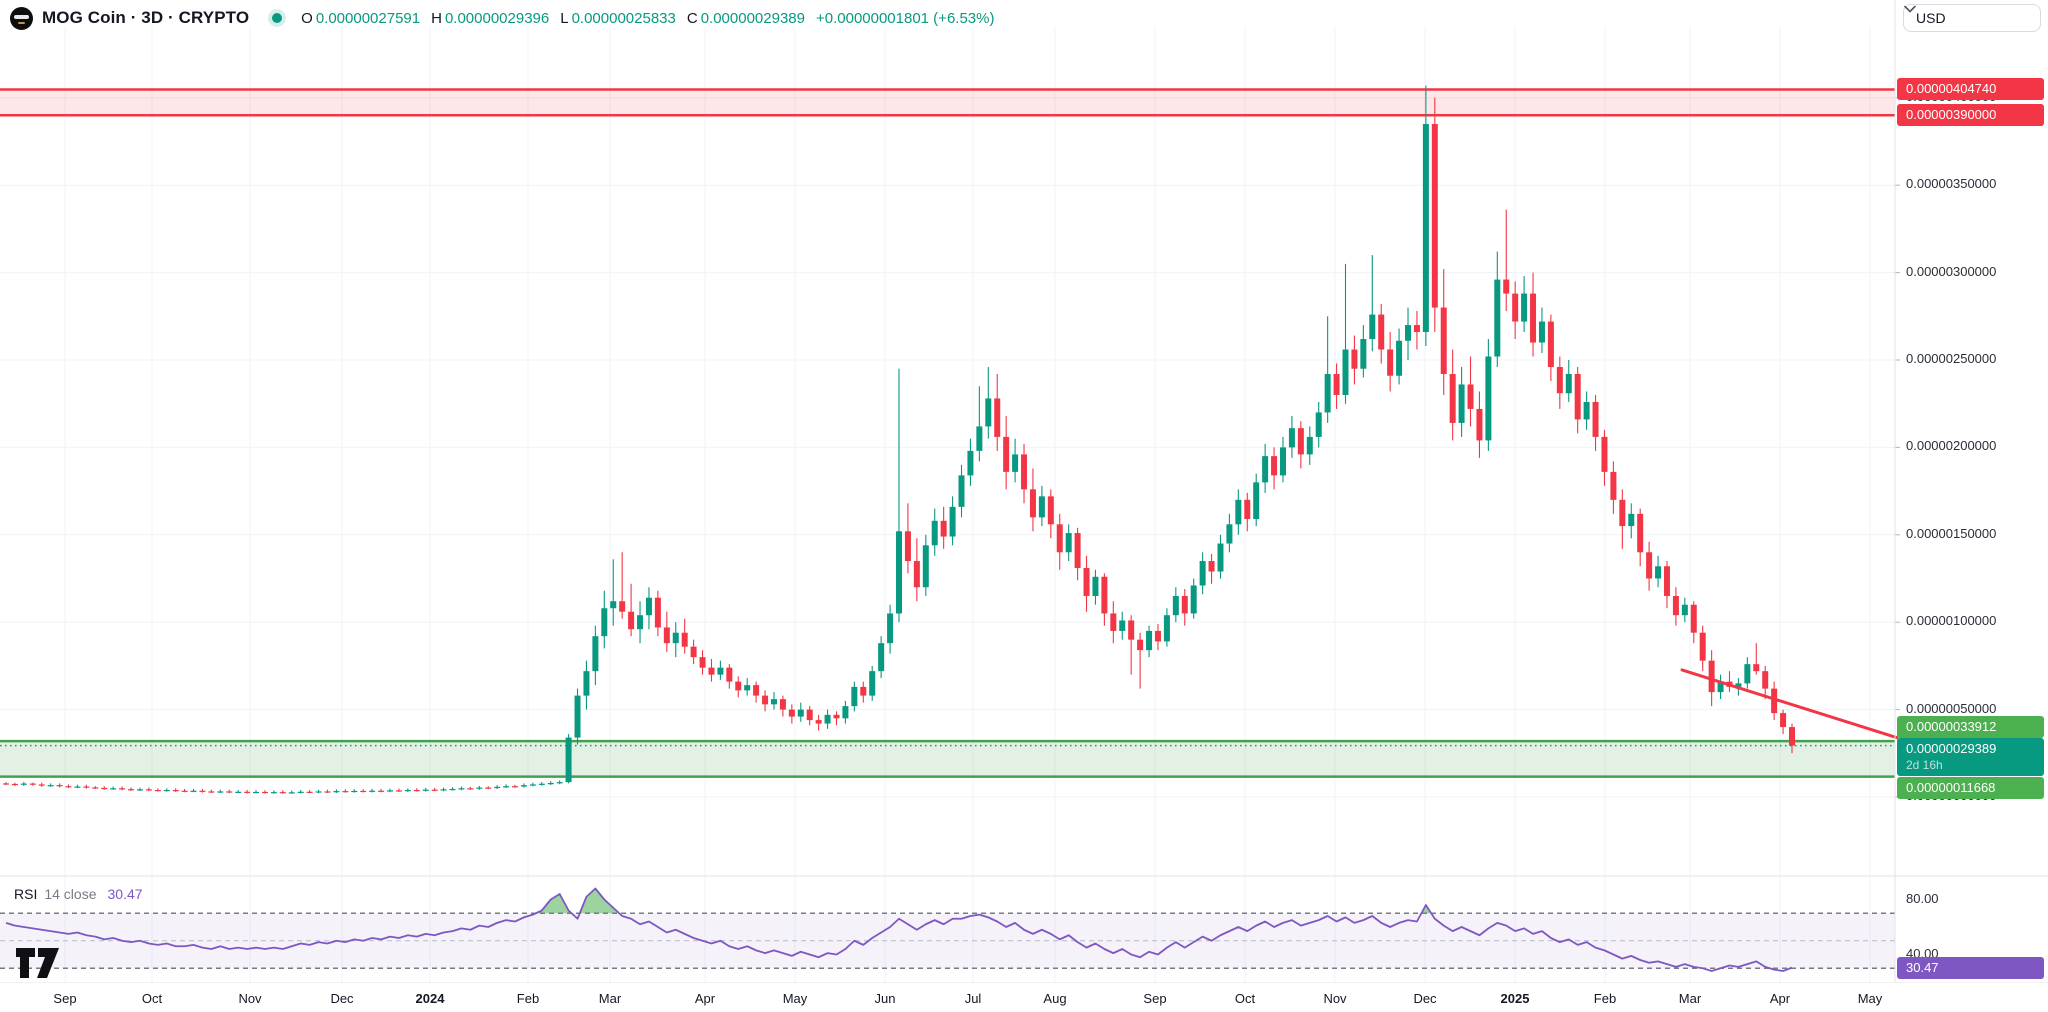 The width and height of the screenshot is (2048, 1012). What do you see at coordinates (1970, 115) in the screenshot?
I see `supply-zone-bottom-price-badge: 0.00000390000` at bounding box center [1970, 115].